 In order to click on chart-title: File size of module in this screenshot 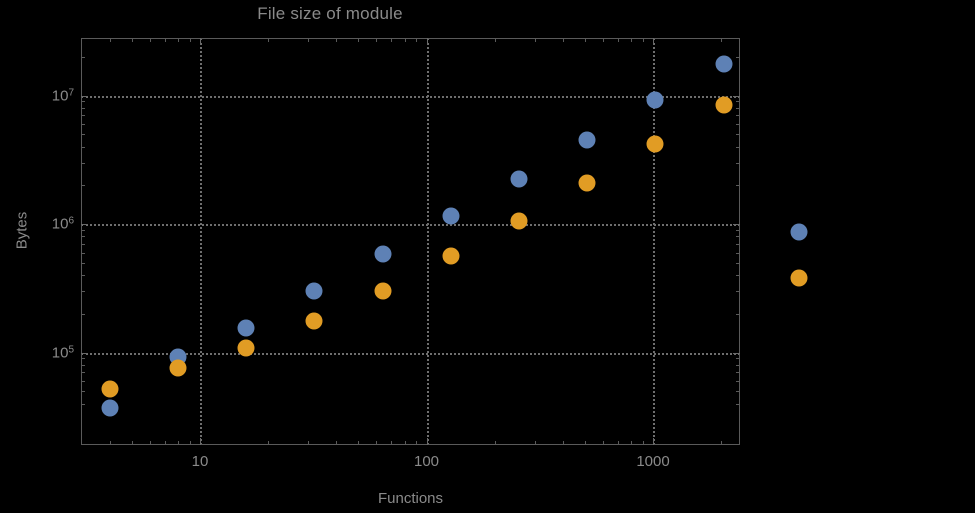, I will do `click(330, 13)`.